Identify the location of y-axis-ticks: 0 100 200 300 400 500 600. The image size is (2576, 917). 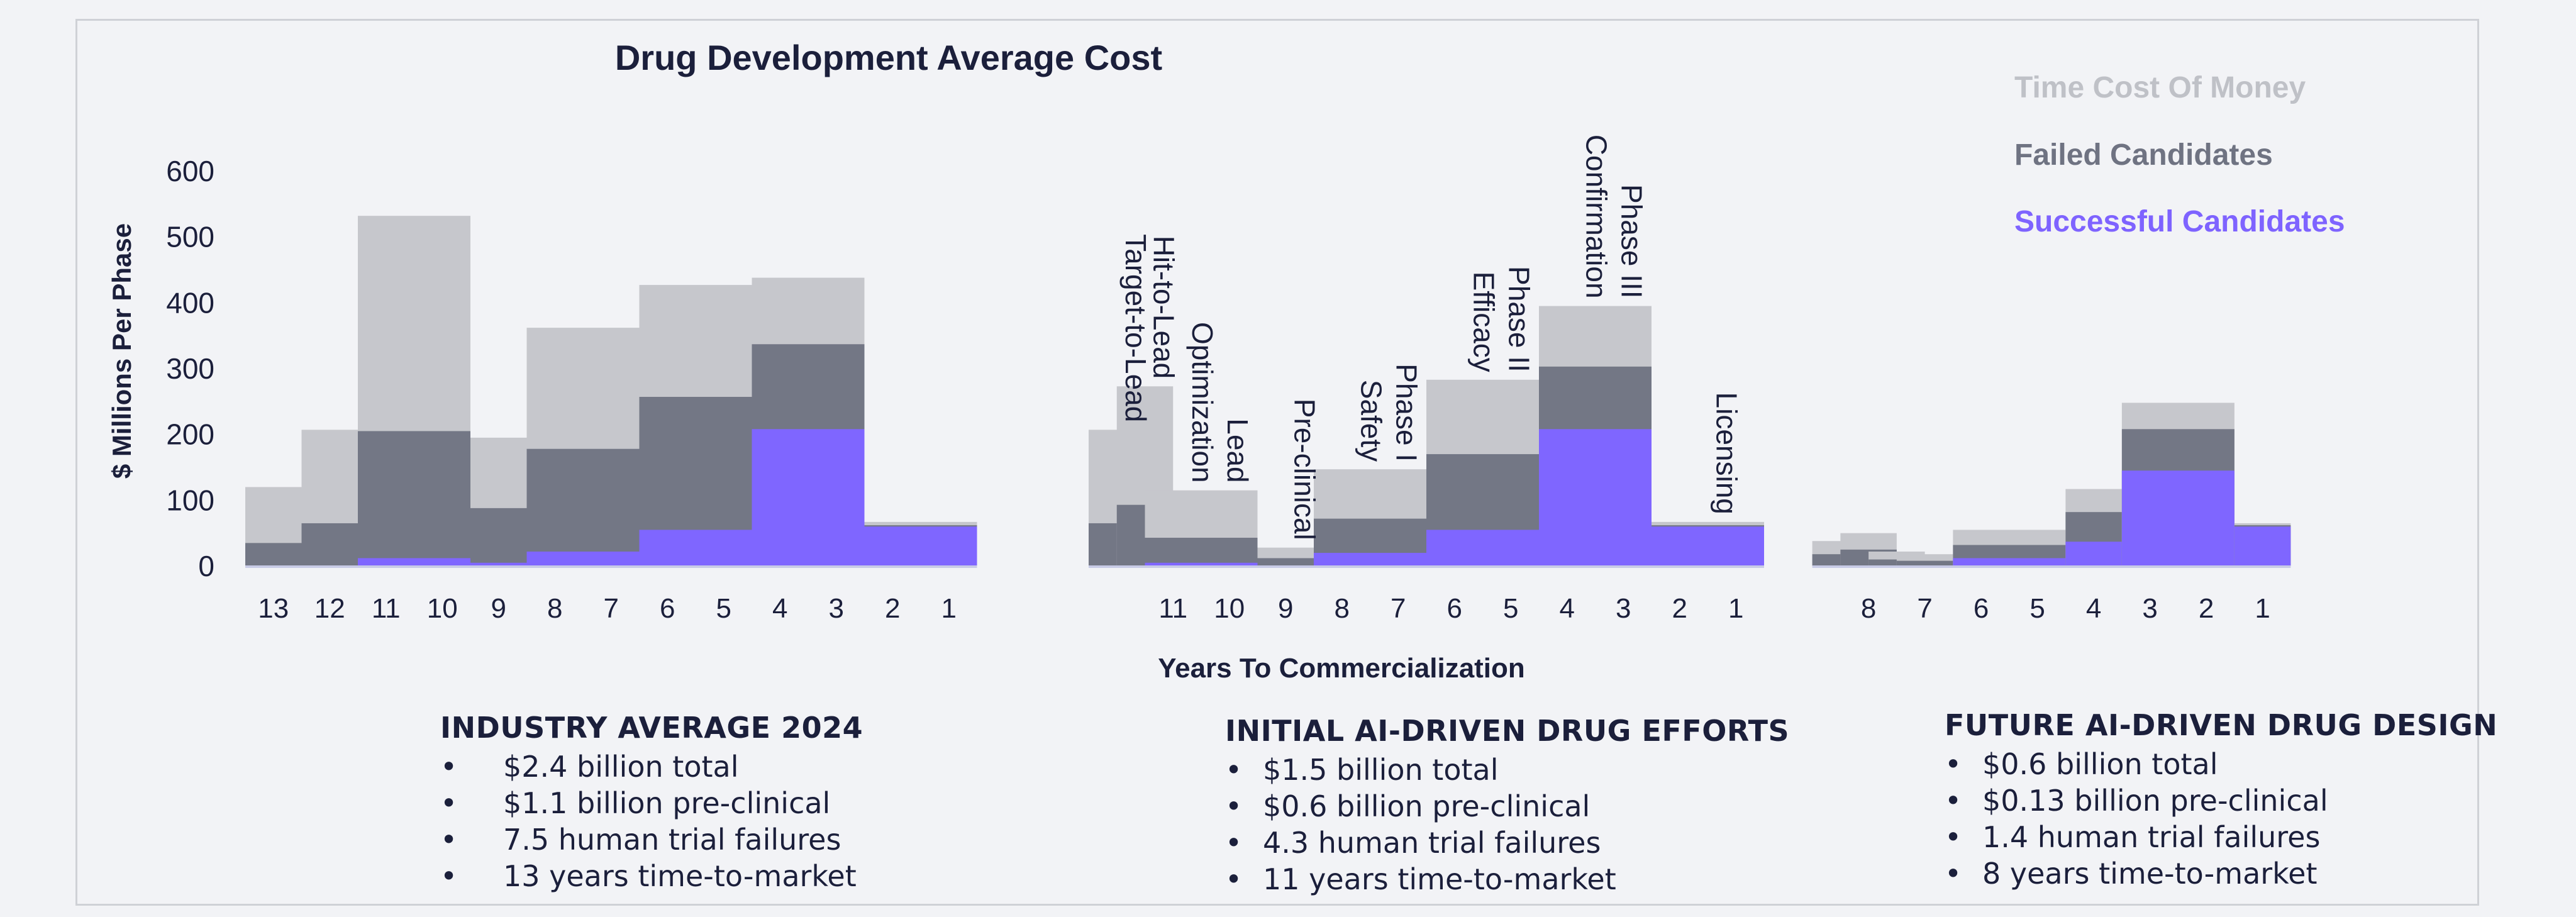
(190, 368).